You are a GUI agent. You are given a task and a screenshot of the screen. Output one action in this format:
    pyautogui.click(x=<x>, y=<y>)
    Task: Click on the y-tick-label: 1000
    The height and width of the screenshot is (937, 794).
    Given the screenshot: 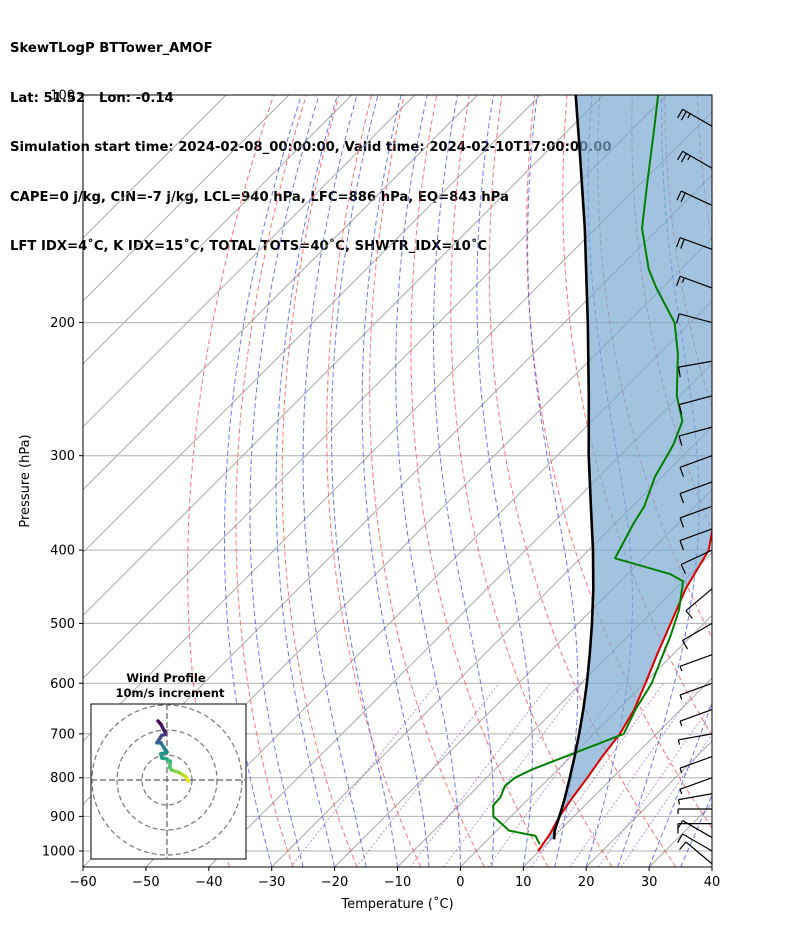 What is the action you would take?
    pyautogui.click(x=58, y=851)
    